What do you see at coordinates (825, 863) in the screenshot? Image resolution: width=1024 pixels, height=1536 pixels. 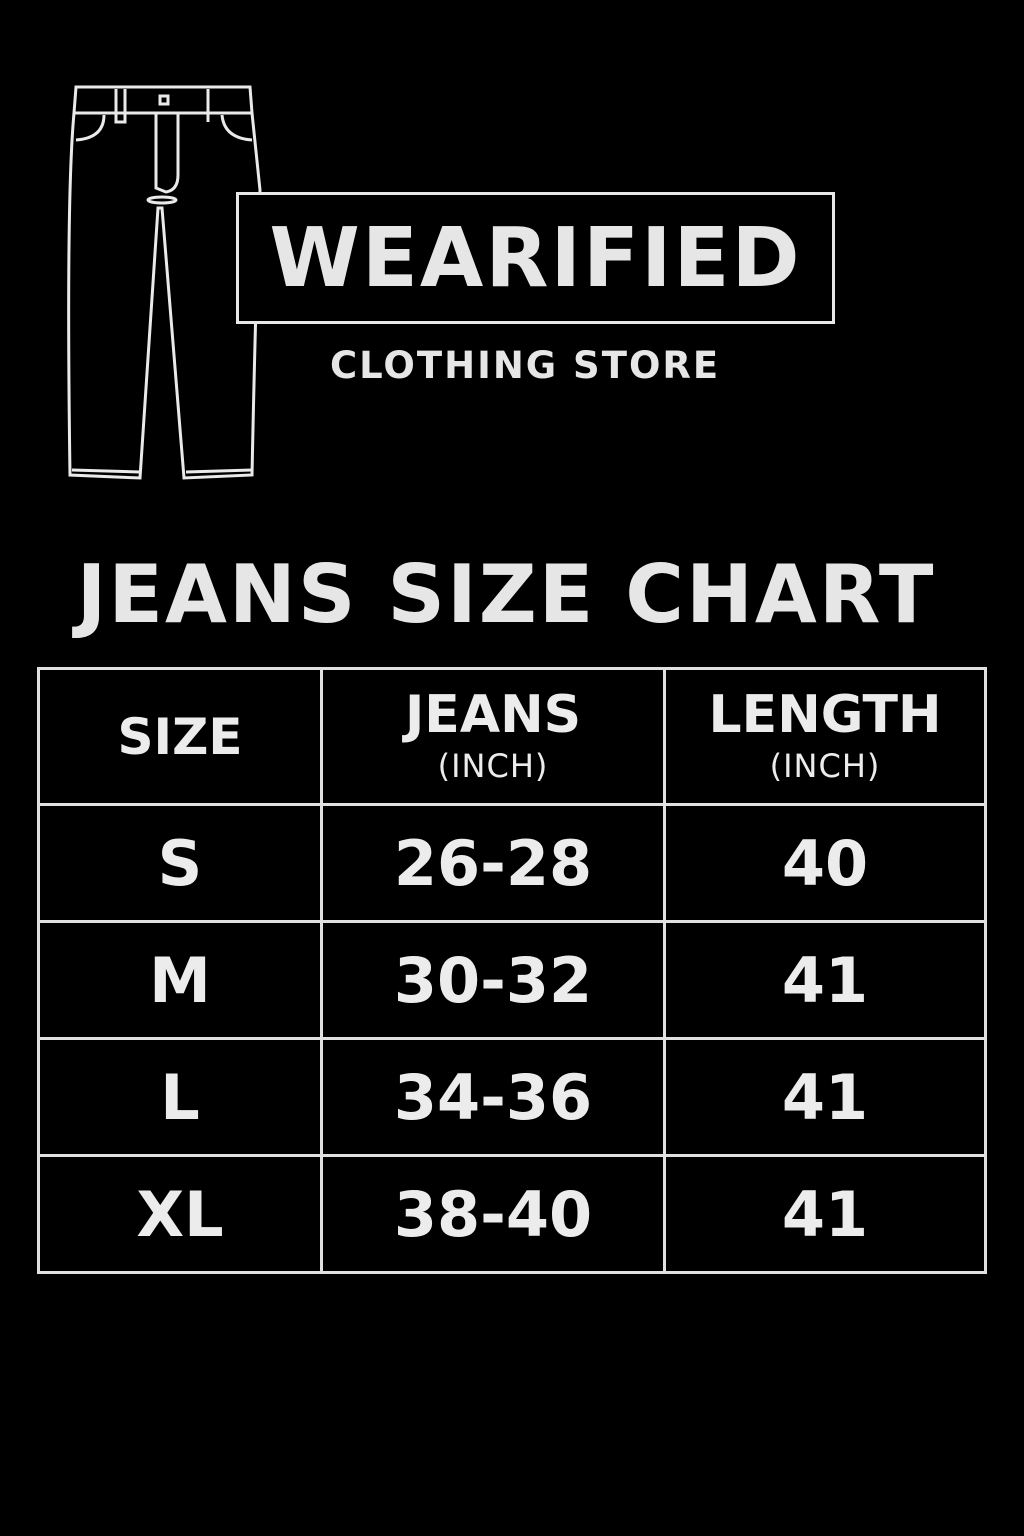 I see `cell-length: 40` at bounding box center [825, 863].